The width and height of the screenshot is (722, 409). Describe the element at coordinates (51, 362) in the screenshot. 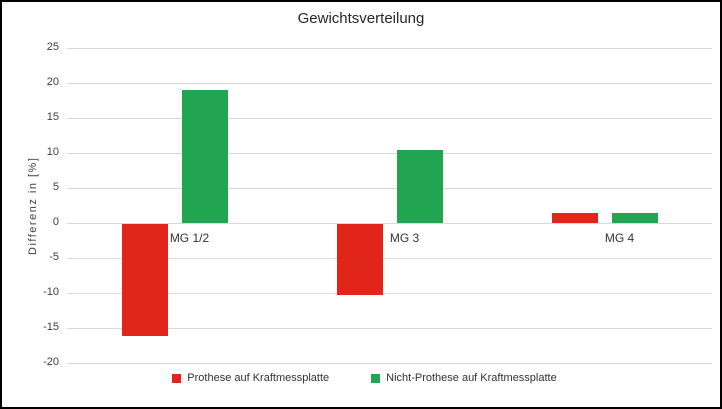

I see `y-tick-label: -20` at that location.